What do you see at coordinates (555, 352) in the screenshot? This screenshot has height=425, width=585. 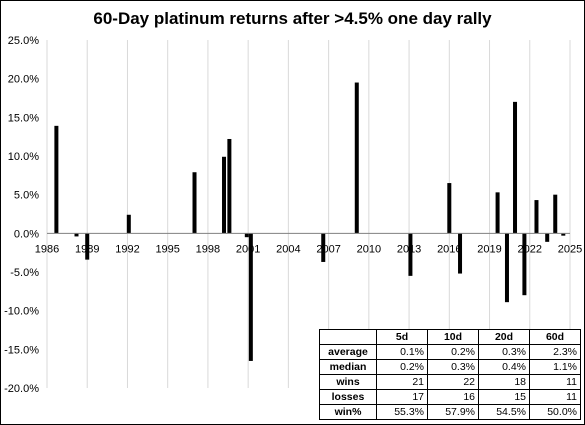 I see `stats-cell: 2.3%` at bounding box center [555, 352].